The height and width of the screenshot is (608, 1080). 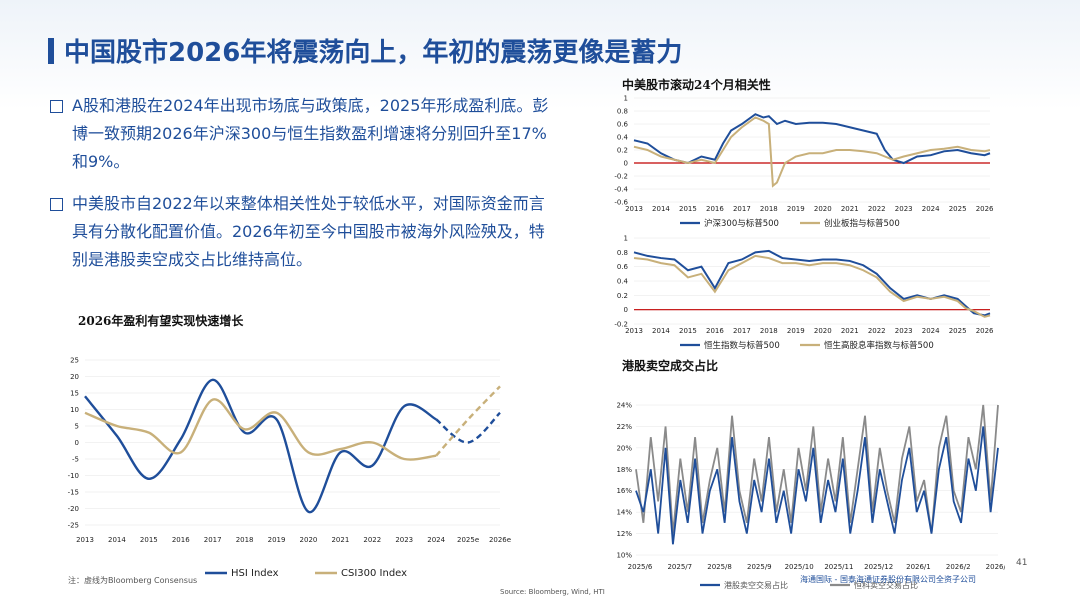 What do you see at coordinates (759, 567) in the screenshot?
I see `x-tick-label: 2025/9` at bounding box center [759, 567].